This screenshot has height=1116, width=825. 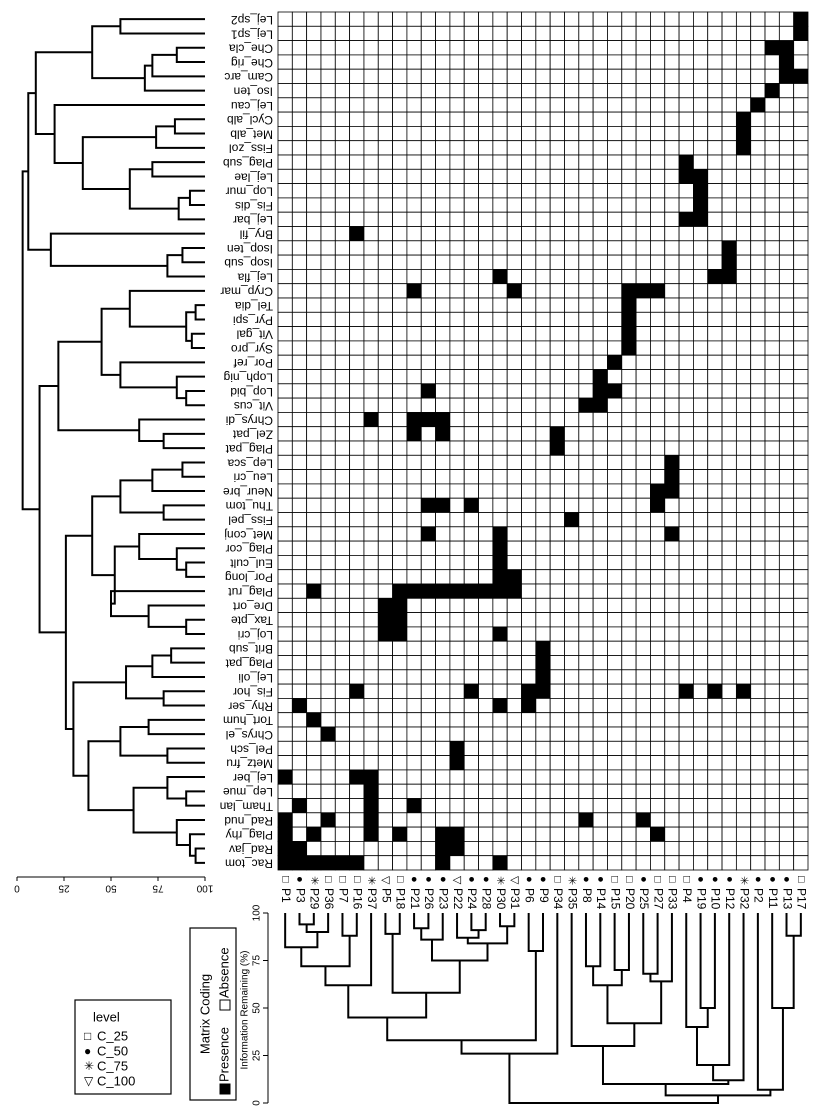 I want to click on row-label: Vit_cus, so click(x=253, y=406).